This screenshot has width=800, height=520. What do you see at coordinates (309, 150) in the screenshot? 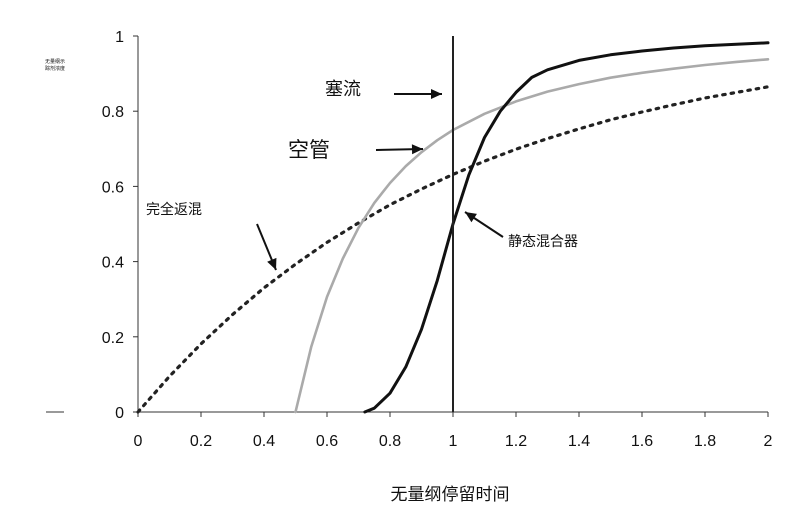
I see `annotation-empty-pipe: 空管` at bounding box center [309, 150].